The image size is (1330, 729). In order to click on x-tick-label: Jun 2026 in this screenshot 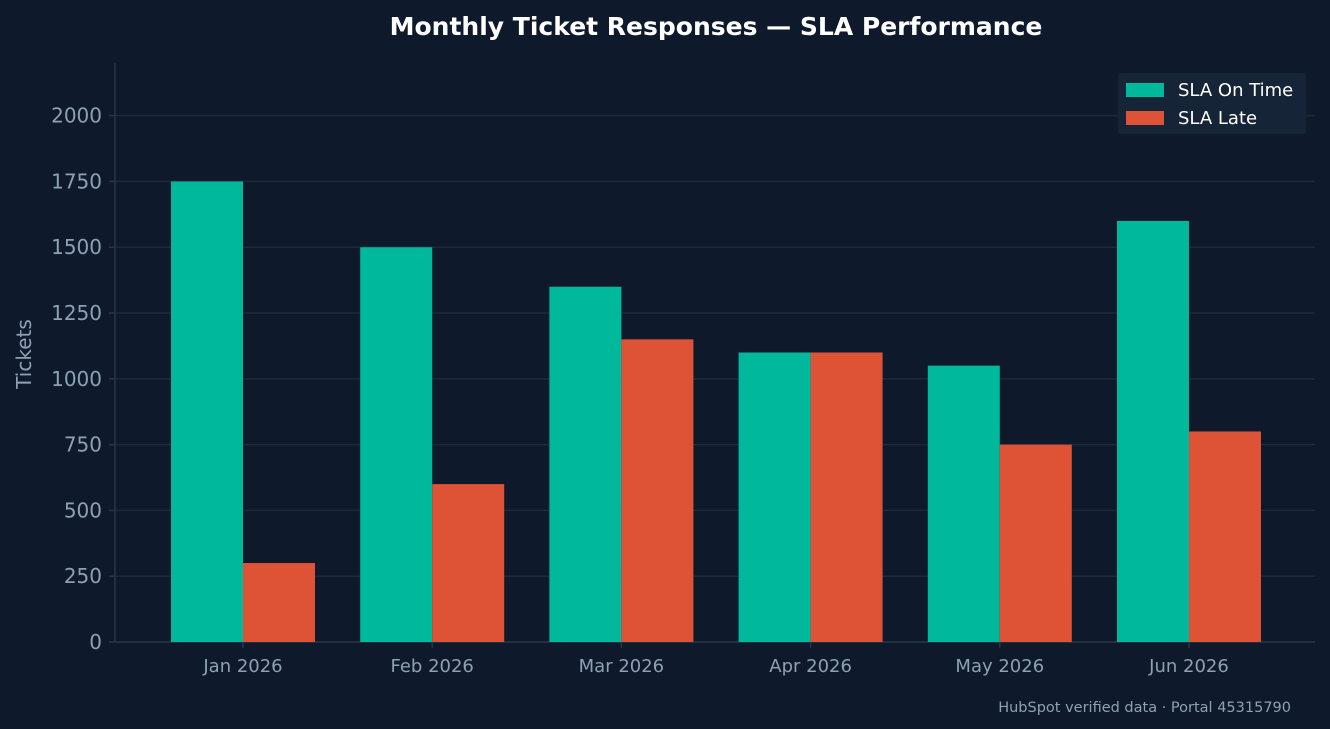, I will do `click(1188, 666)`.